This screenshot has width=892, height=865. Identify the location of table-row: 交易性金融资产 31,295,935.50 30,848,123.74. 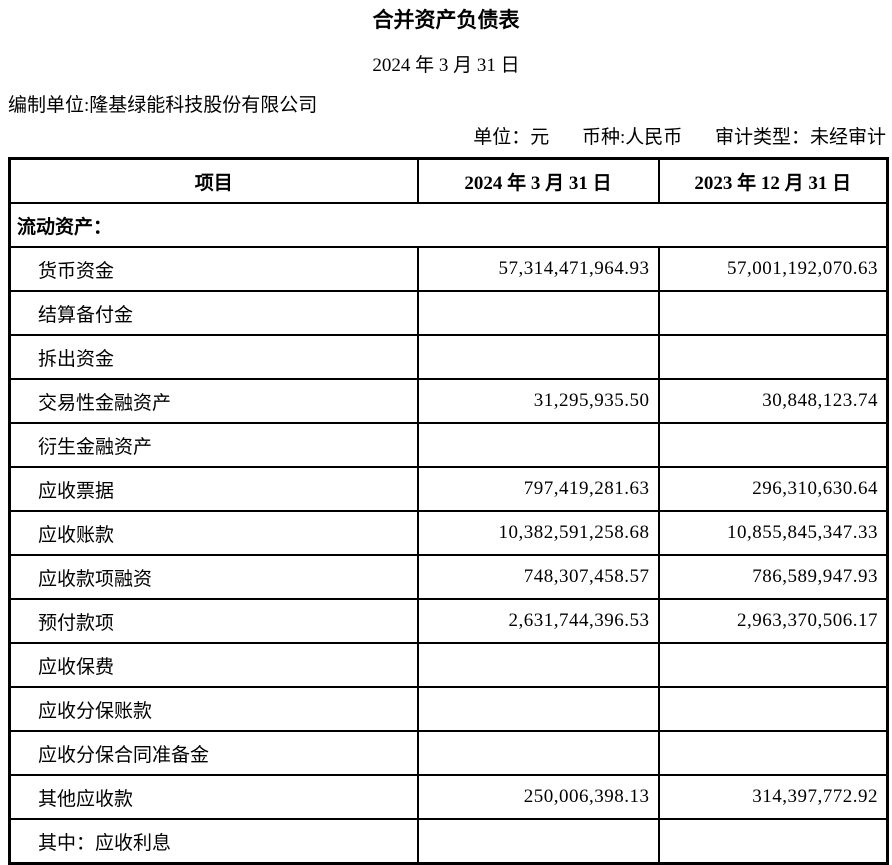
(448, 401).